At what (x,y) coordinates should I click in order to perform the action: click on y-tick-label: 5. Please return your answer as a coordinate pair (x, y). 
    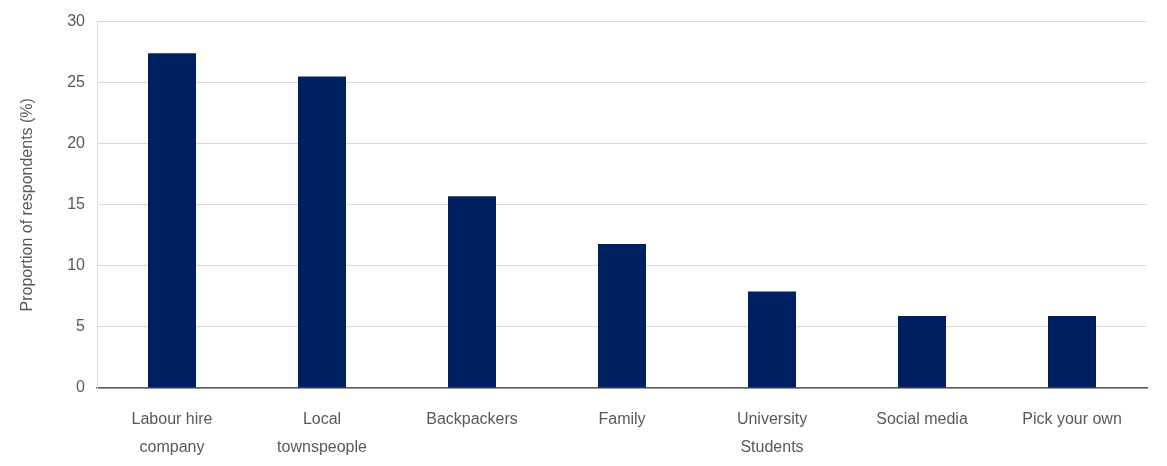
    Looking at the image, I should click on (81, 326).